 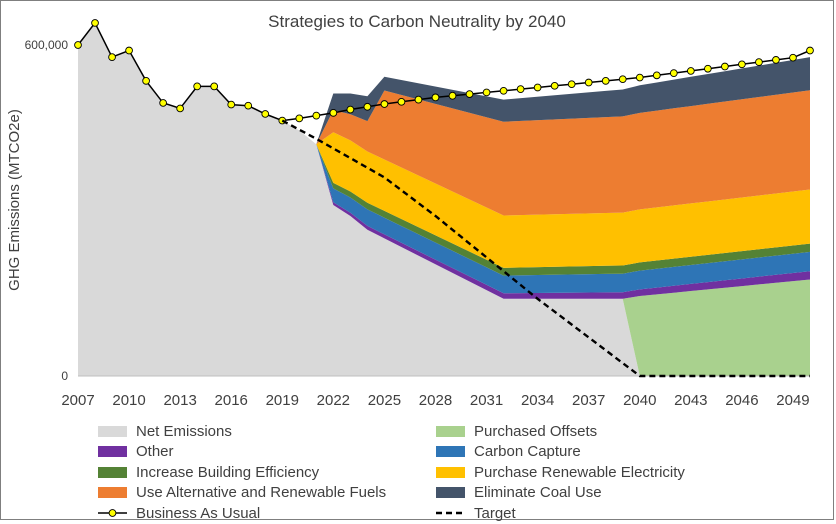 I want to click on legend-item-purchased-offsets: Purchased Offsets, so click(x=605, y=431).